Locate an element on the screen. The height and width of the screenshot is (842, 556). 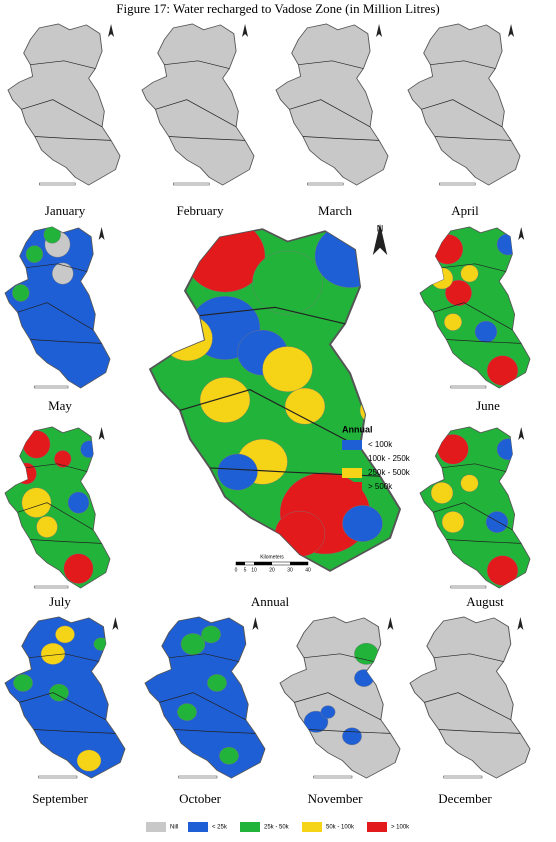
map-label: April is located at coordinates (465, 210).